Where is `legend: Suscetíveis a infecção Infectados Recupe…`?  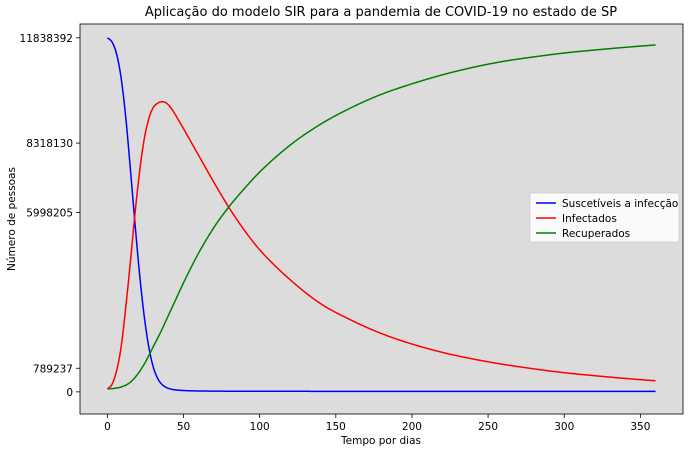
legend: Suscetíveis a infecção Infectados Recupe… is located at coordinates (604, 217).